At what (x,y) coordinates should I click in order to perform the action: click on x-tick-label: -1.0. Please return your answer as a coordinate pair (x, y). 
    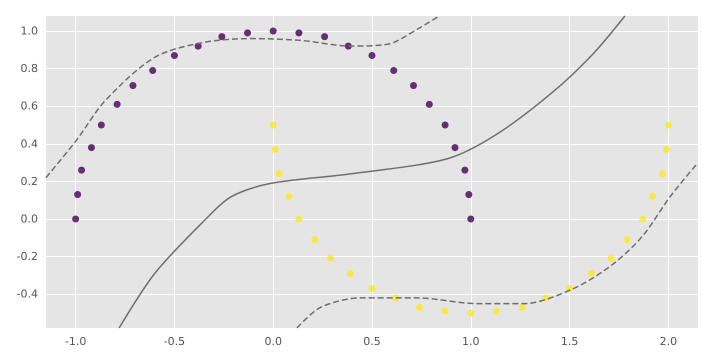
    Looking at the image, I should click on (75, 341).